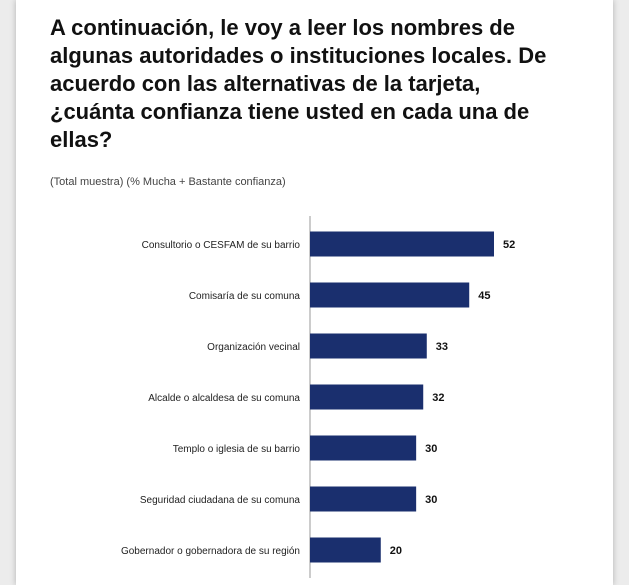  I want to click on category-label: Templo o iglesia de su barrio, so click(237, 449).